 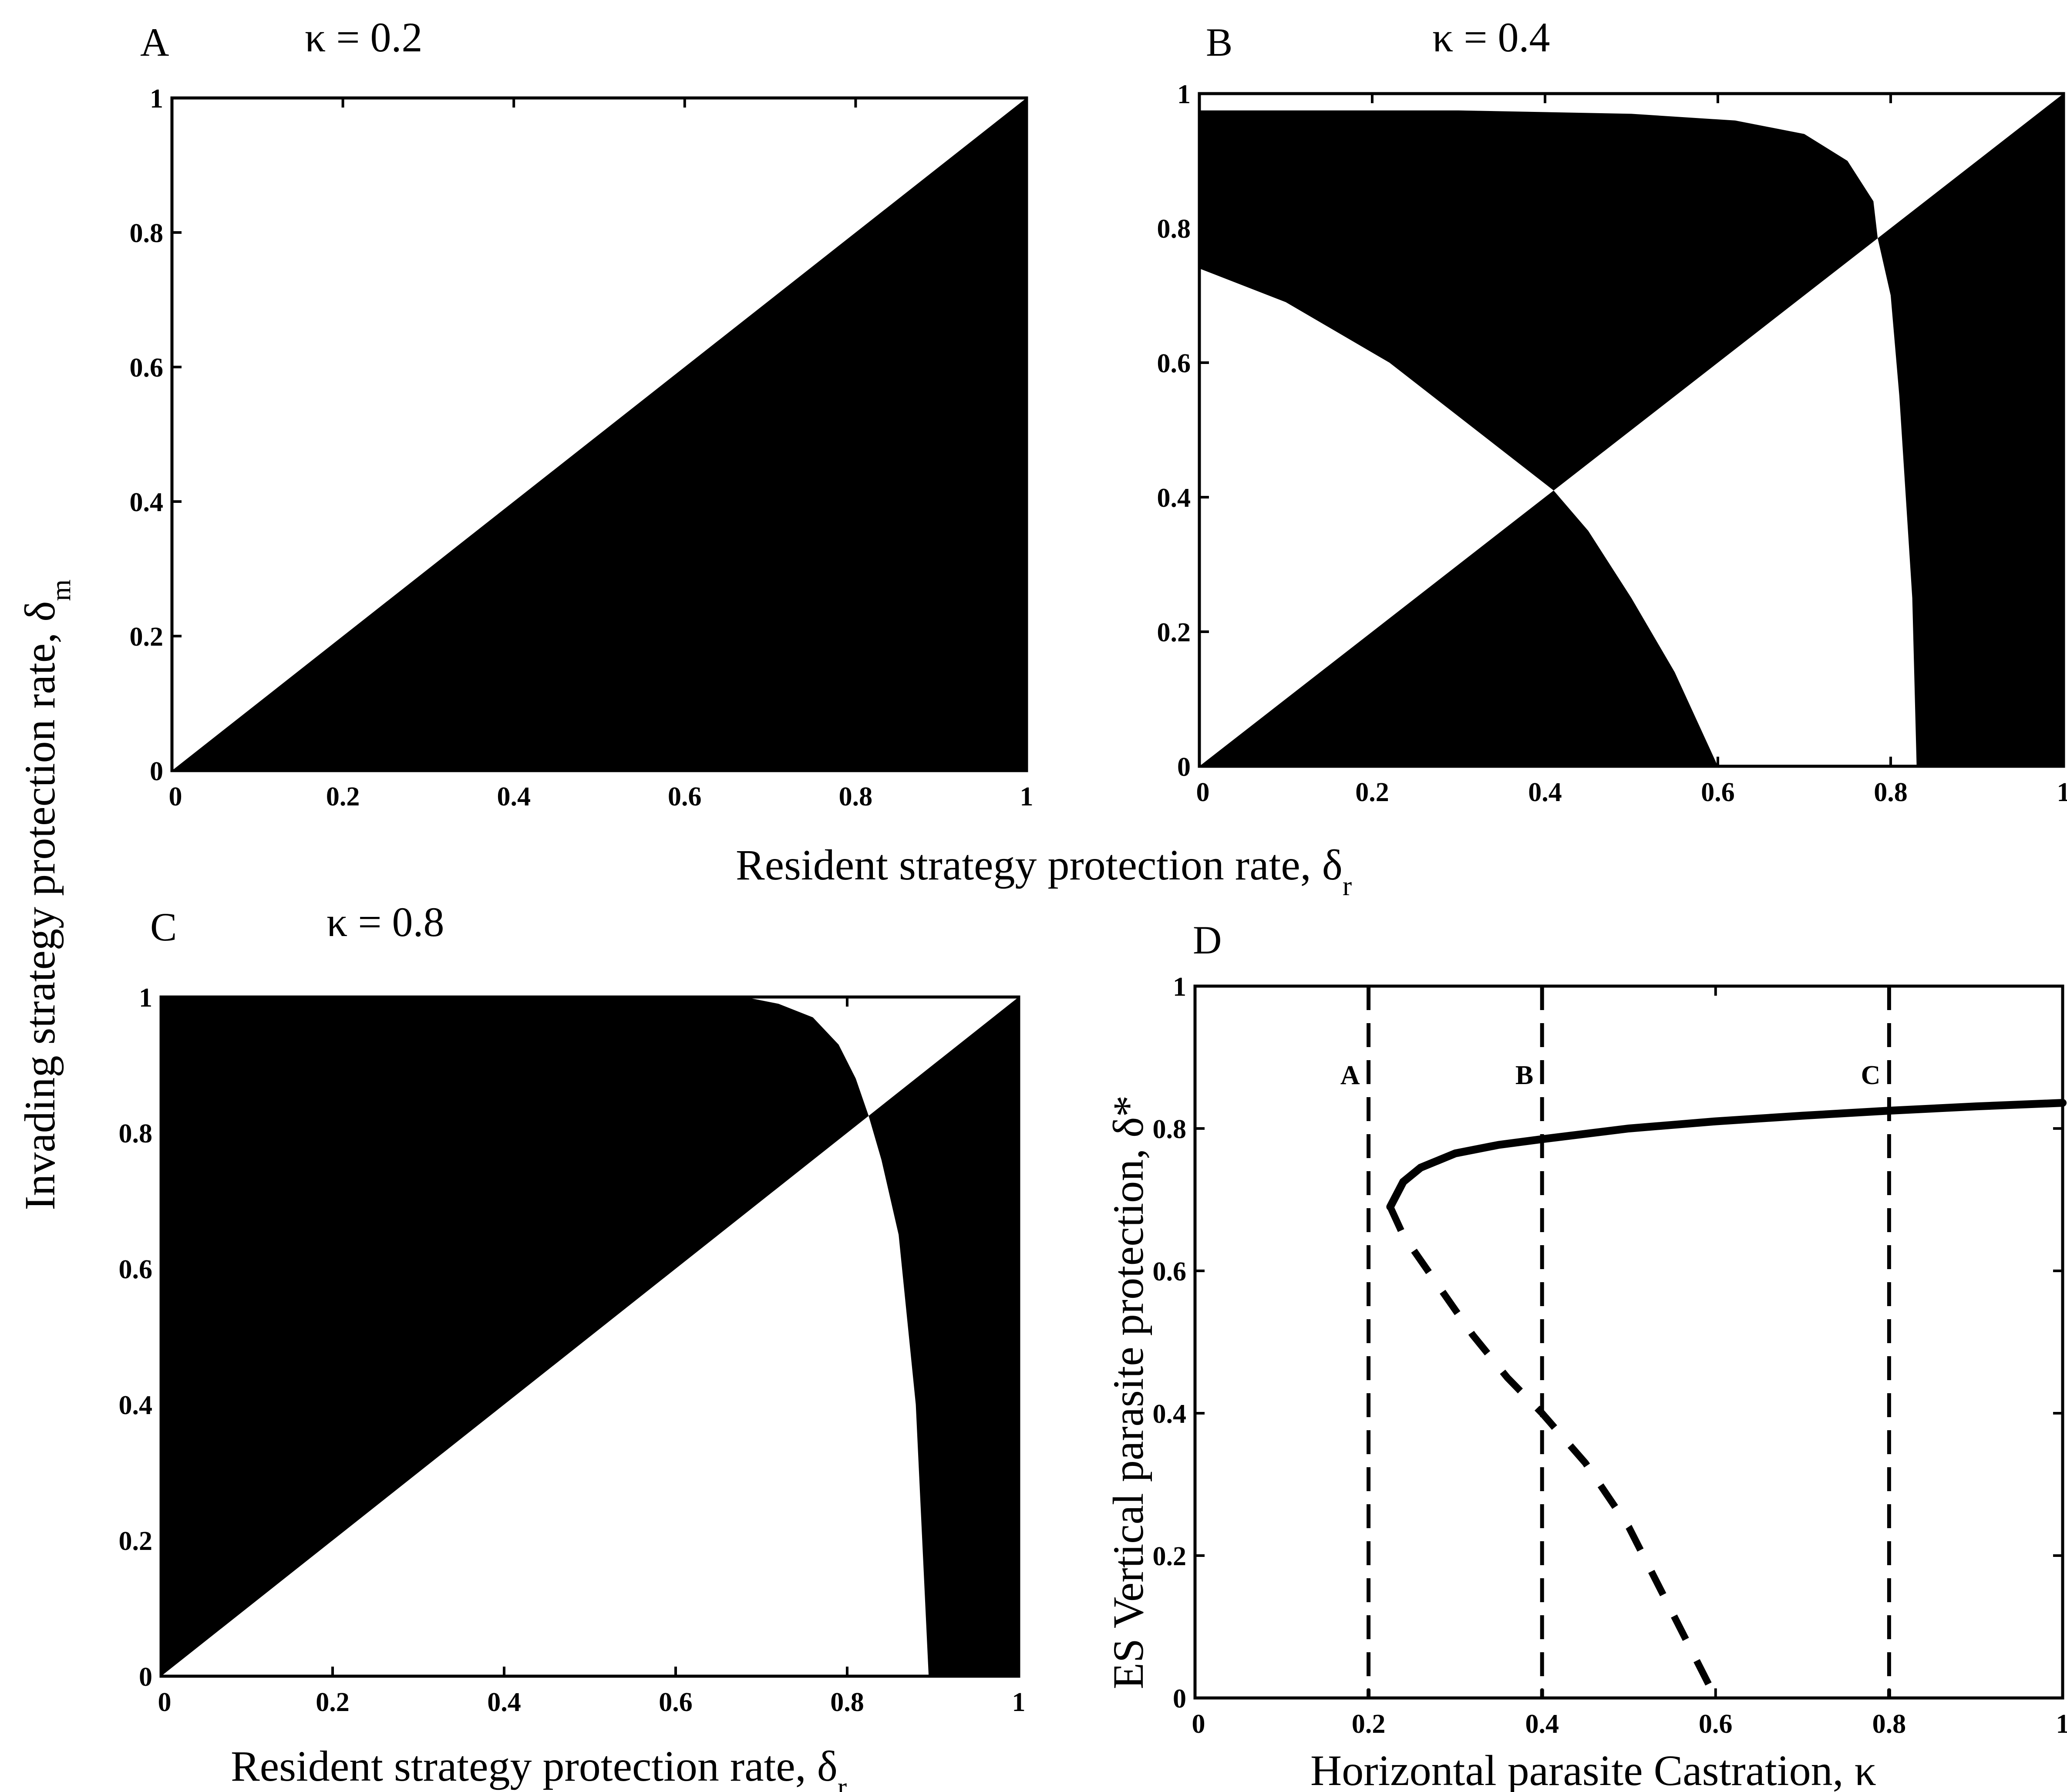 What do you see at coordinates (1542, 1724) in the screenshot?
I see `panel-d-x-tick-label: 0.4` at bounding box center [1542, 1724].